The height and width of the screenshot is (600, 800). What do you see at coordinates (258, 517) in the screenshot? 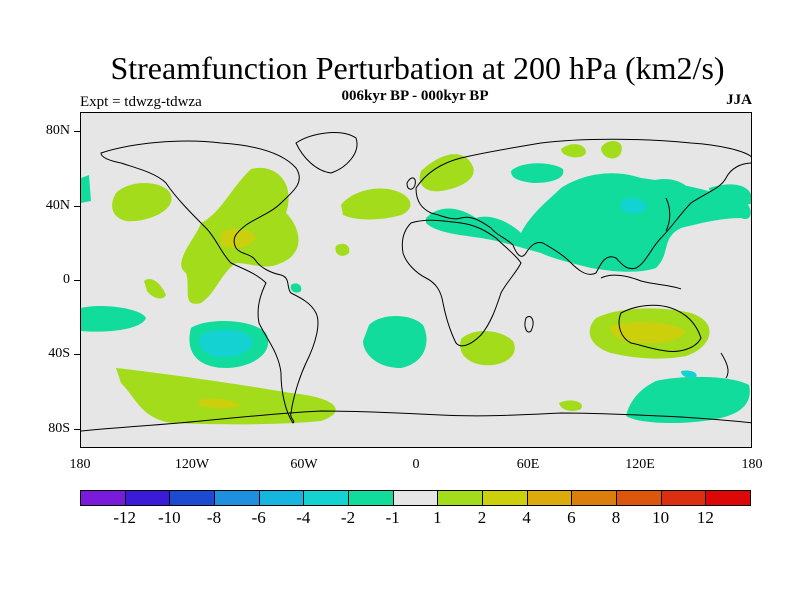
I see `legend-label: -6` at bounding box center [258, 517].